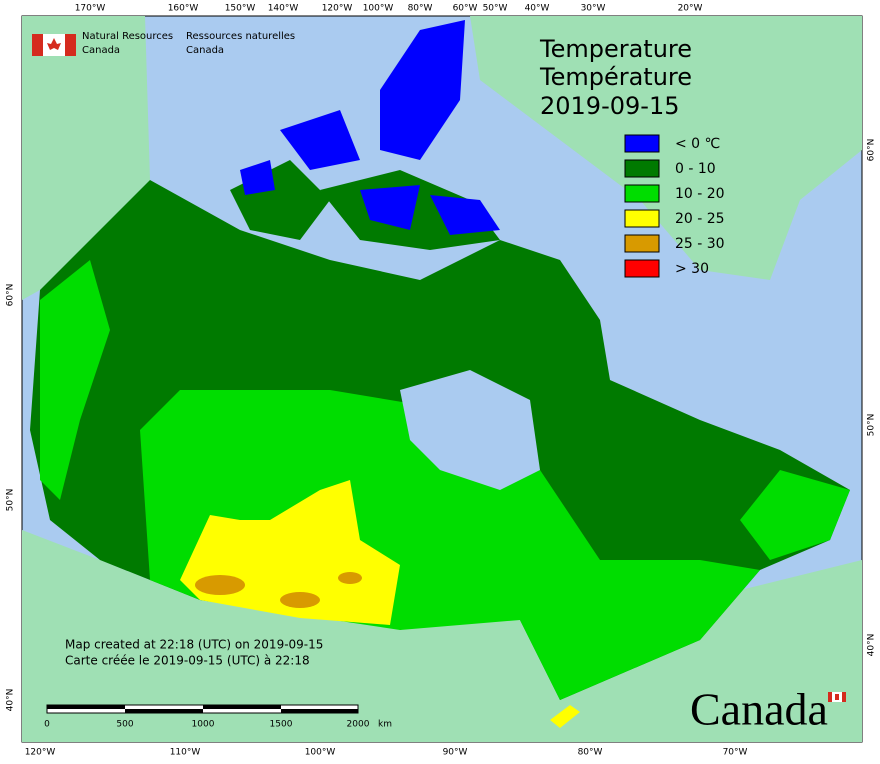 The width and height of the screenshot is (880, 764). I want to click on scale-label: 500, so click(124, 725).